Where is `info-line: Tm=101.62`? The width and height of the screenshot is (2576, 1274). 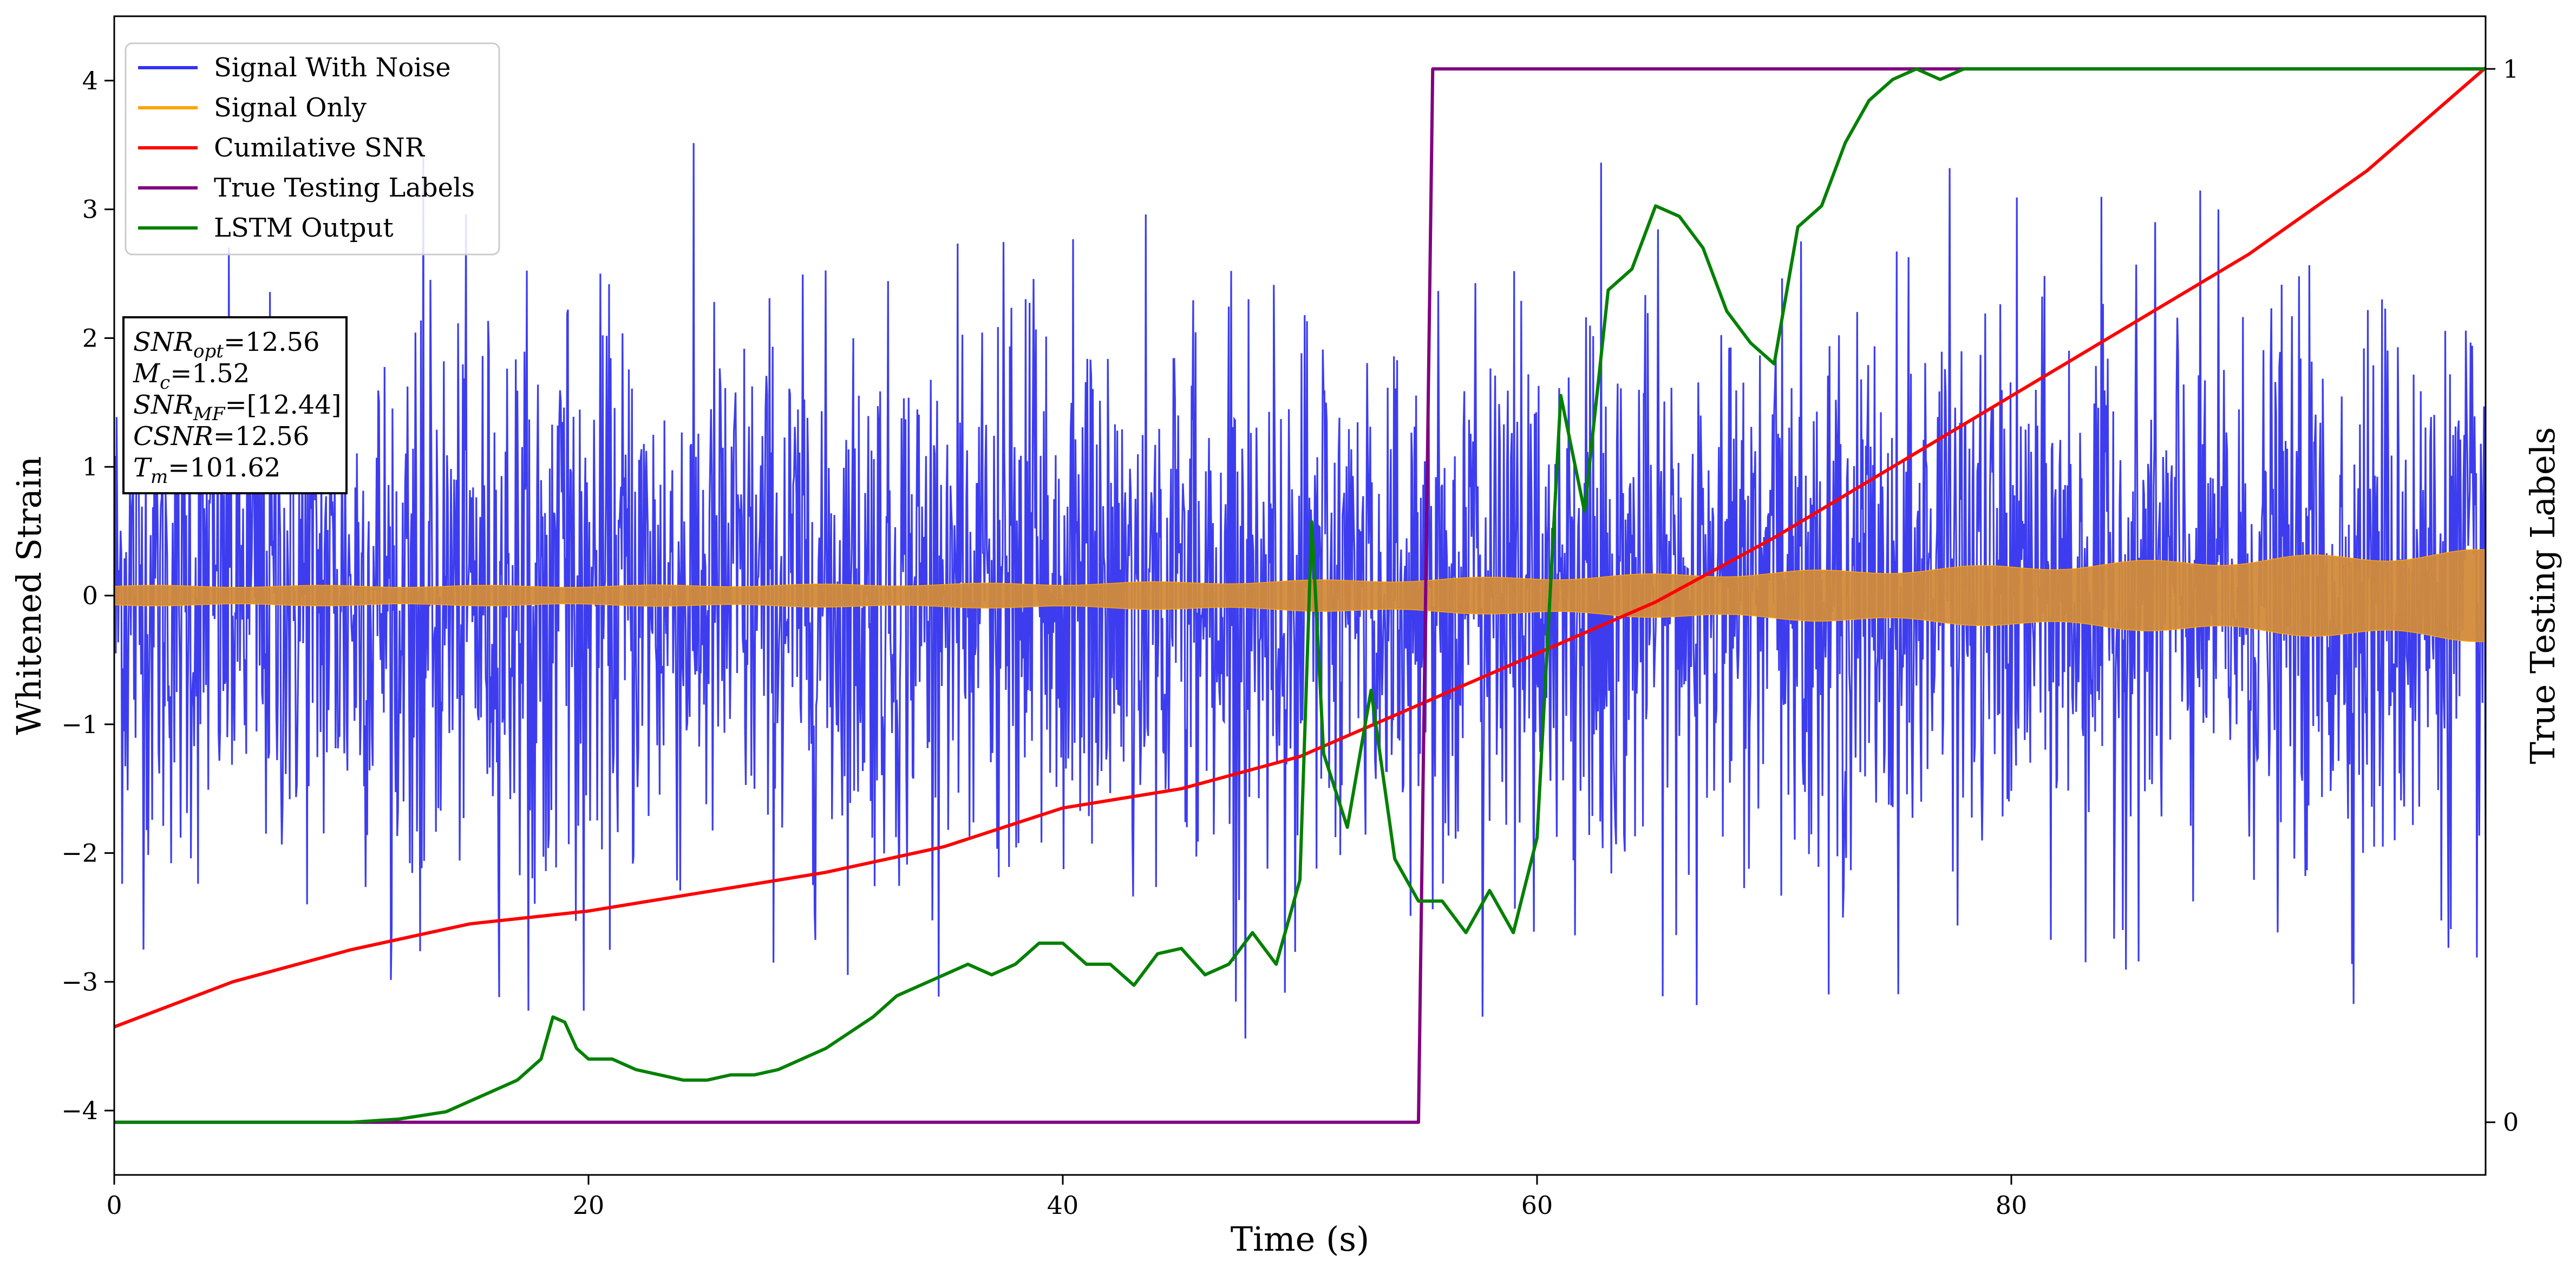 info-line: Tm=101.62 is located at coordinates (206, 470).